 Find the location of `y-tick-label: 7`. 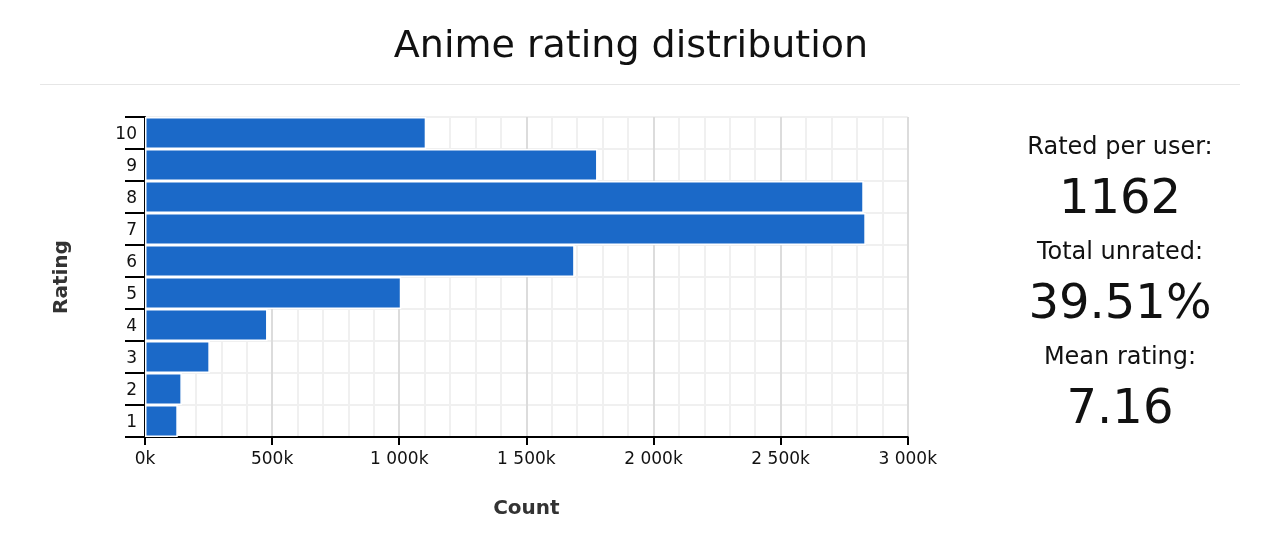

y-tick-label: 7 is located at coordinates (131, 229).